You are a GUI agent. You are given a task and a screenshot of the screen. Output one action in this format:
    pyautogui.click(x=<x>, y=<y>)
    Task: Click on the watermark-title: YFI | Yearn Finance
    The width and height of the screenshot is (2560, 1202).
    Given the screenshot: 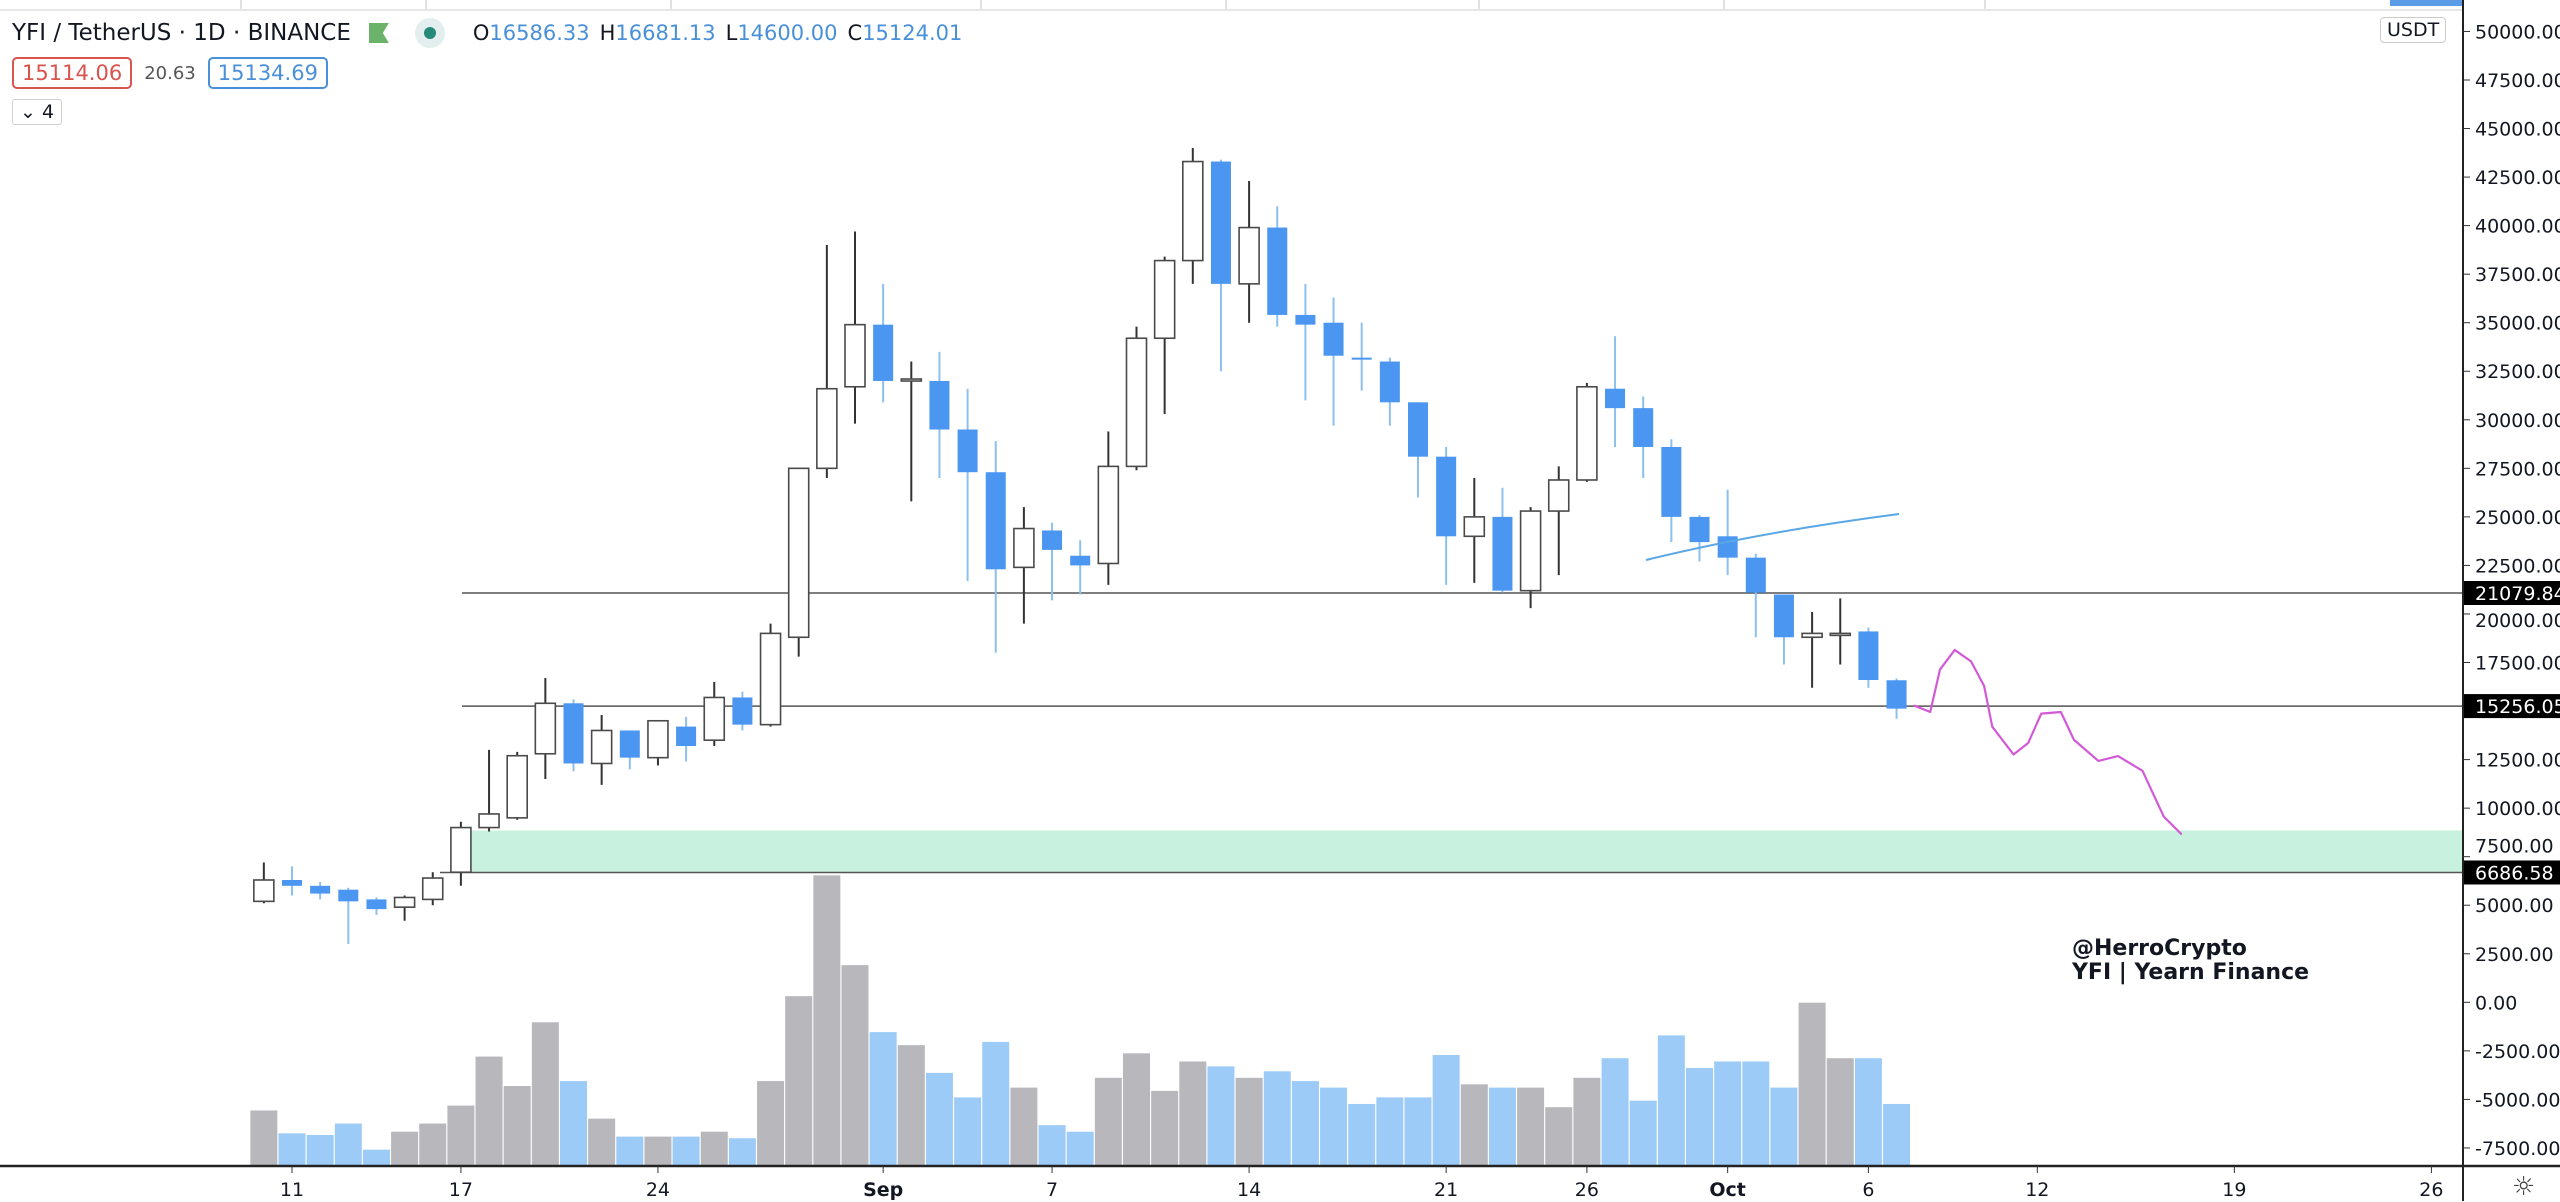 What is the action you would take?
    pyautogui.click(x=2191, y=972)
    